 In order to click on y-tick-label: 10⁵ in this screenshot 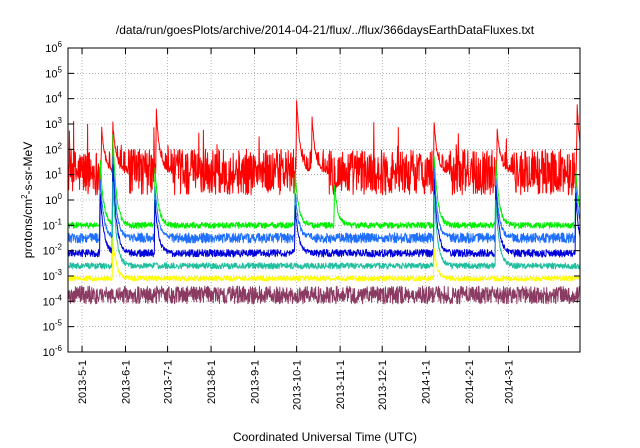, I will do `click(53, 72)`.